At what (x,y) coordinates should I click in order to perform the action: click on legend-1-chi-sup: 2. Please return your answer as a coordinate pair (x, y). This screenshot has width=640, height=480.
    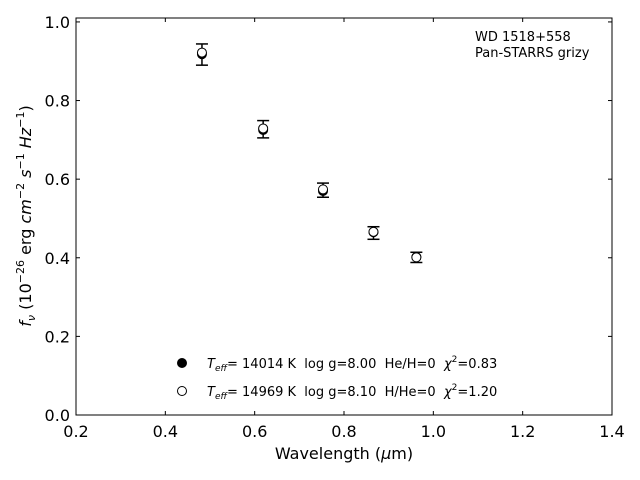
    Looking at the image, I should click on (455, 360).